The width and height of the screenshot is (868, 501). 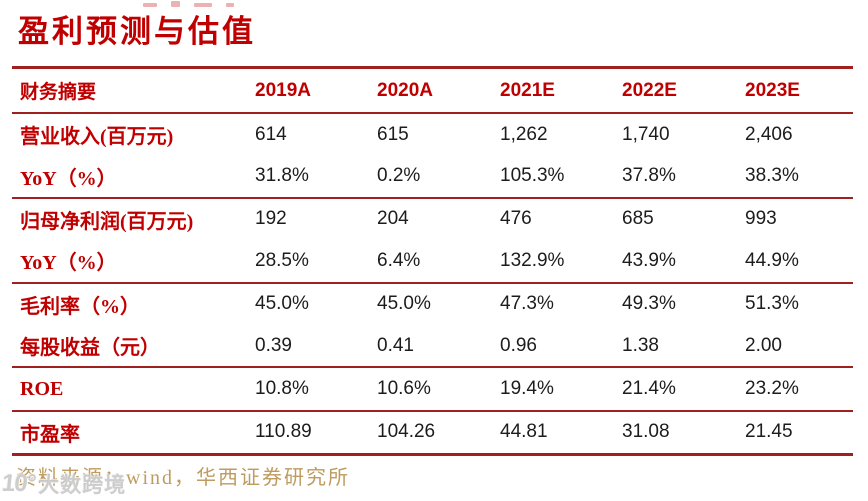 I want to click on table-row: 归母净利润(百万元) 192 204 476 685 993, so click(x=432, y=219).